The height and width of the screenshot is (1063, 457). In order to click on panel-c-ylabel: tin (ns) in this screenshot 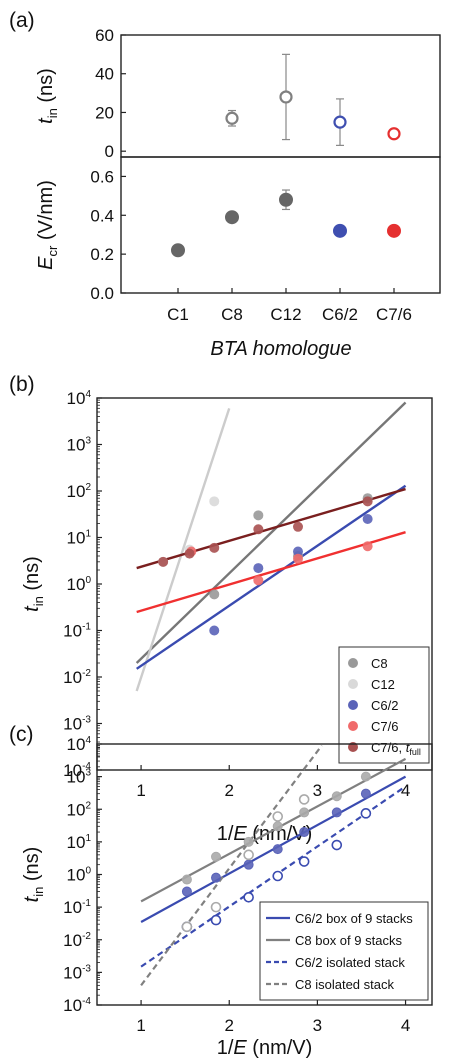, I will do `click(33, 875)`.